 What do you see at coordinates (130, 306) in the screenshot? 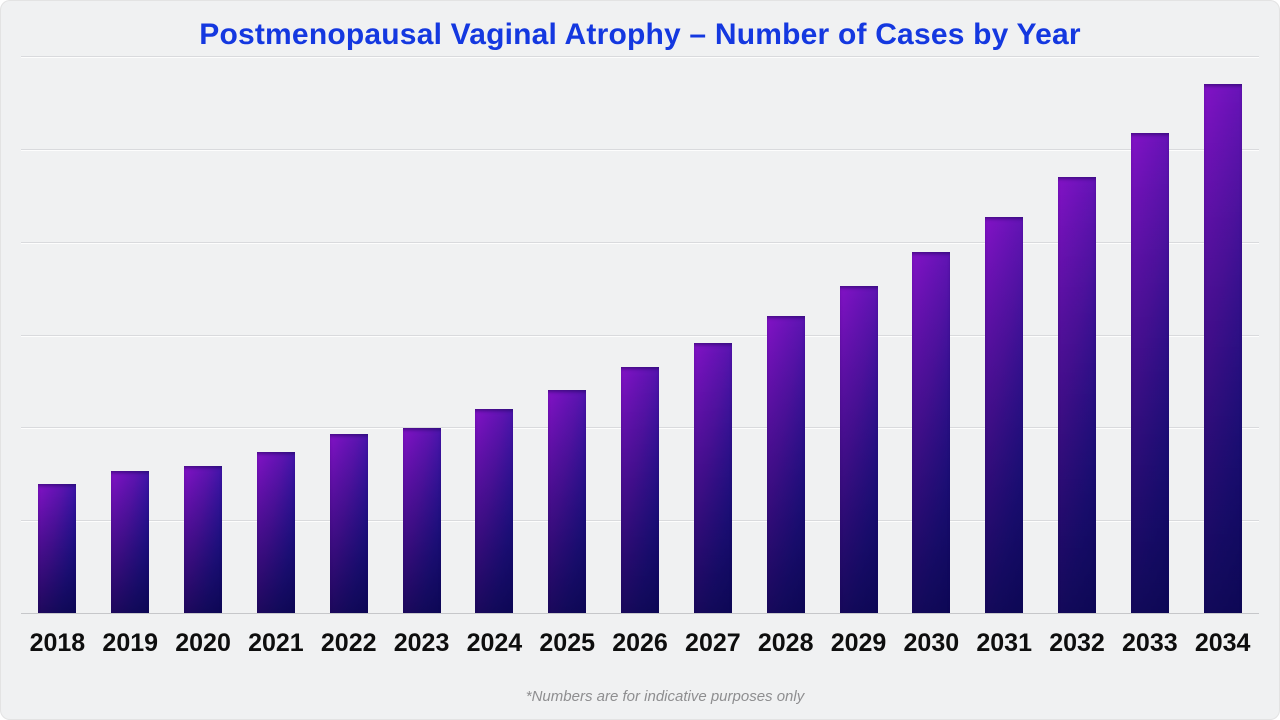
I see `bar-cell-2019` at bounding box center [130, 306].